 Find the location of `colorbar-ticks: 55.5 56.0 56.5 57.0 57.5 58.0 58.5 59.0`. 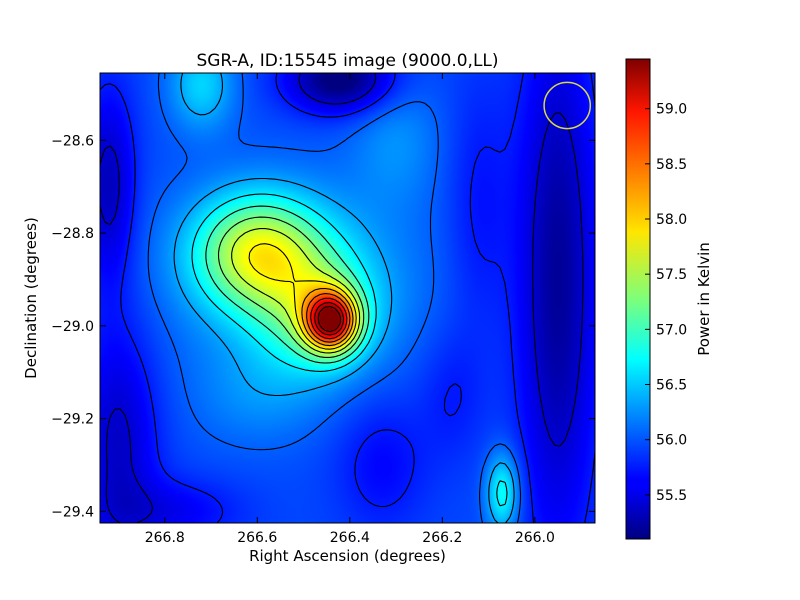

colorbar-ticks: 55.5 56.0 56.5 57.0 57.5 58.0 58.5 59.0 is located at coordinates (666, 303).